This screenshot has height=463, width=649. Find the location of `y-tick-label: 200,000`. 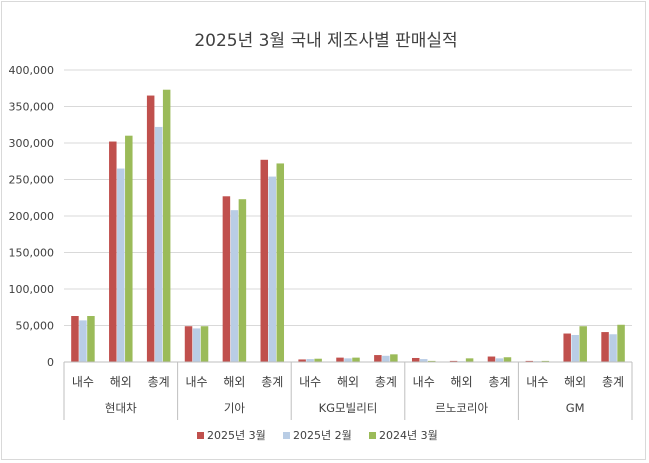

y-tick-label: 200,000 is located at coordinates (32, 216).